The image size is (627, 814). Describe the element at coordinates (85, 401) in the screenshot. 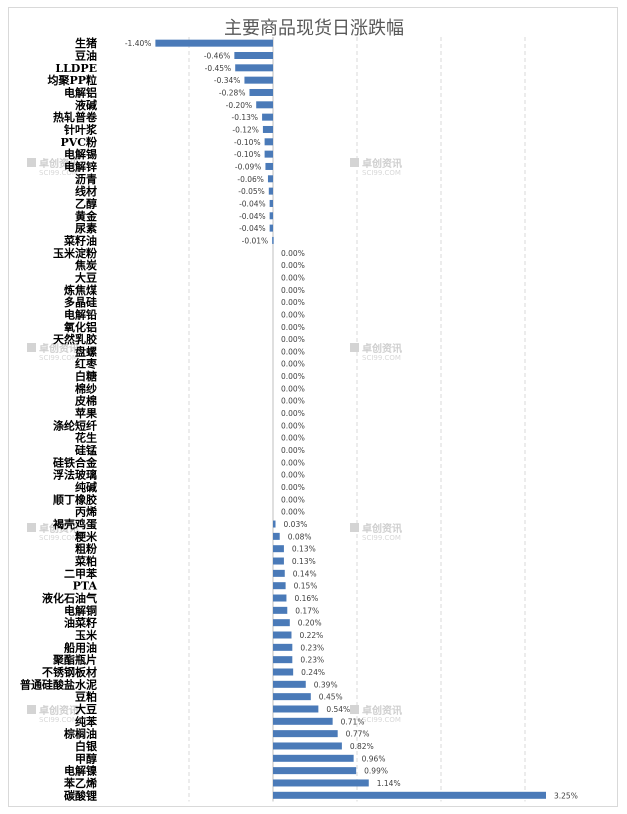

I see `category-label: 皮棉` at that location.